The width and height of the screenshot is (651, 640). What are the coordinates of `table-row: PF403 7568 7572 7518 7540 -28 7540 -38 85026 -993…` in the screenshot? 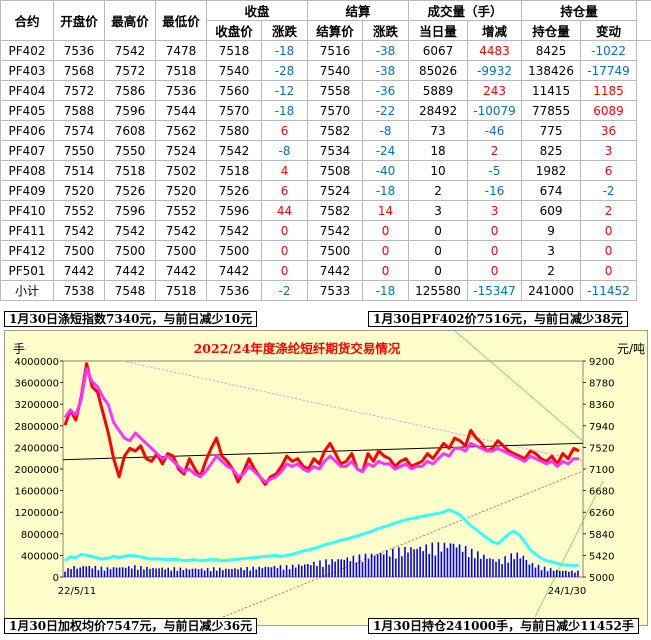 It's located at (325, 70).